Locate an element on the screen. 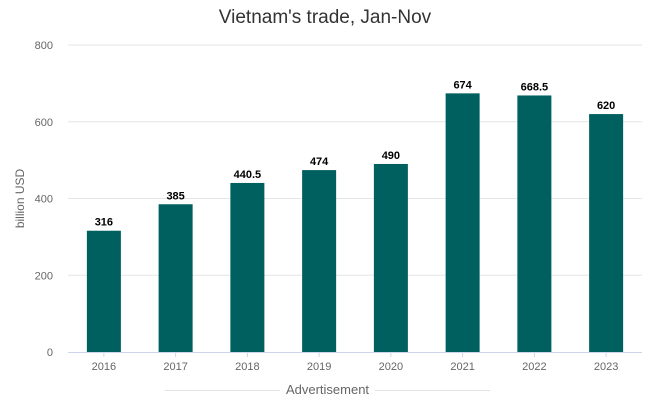 The width and height of the screenshot is (650, 405). data-label: 385 is located at coordinates (175, 196).